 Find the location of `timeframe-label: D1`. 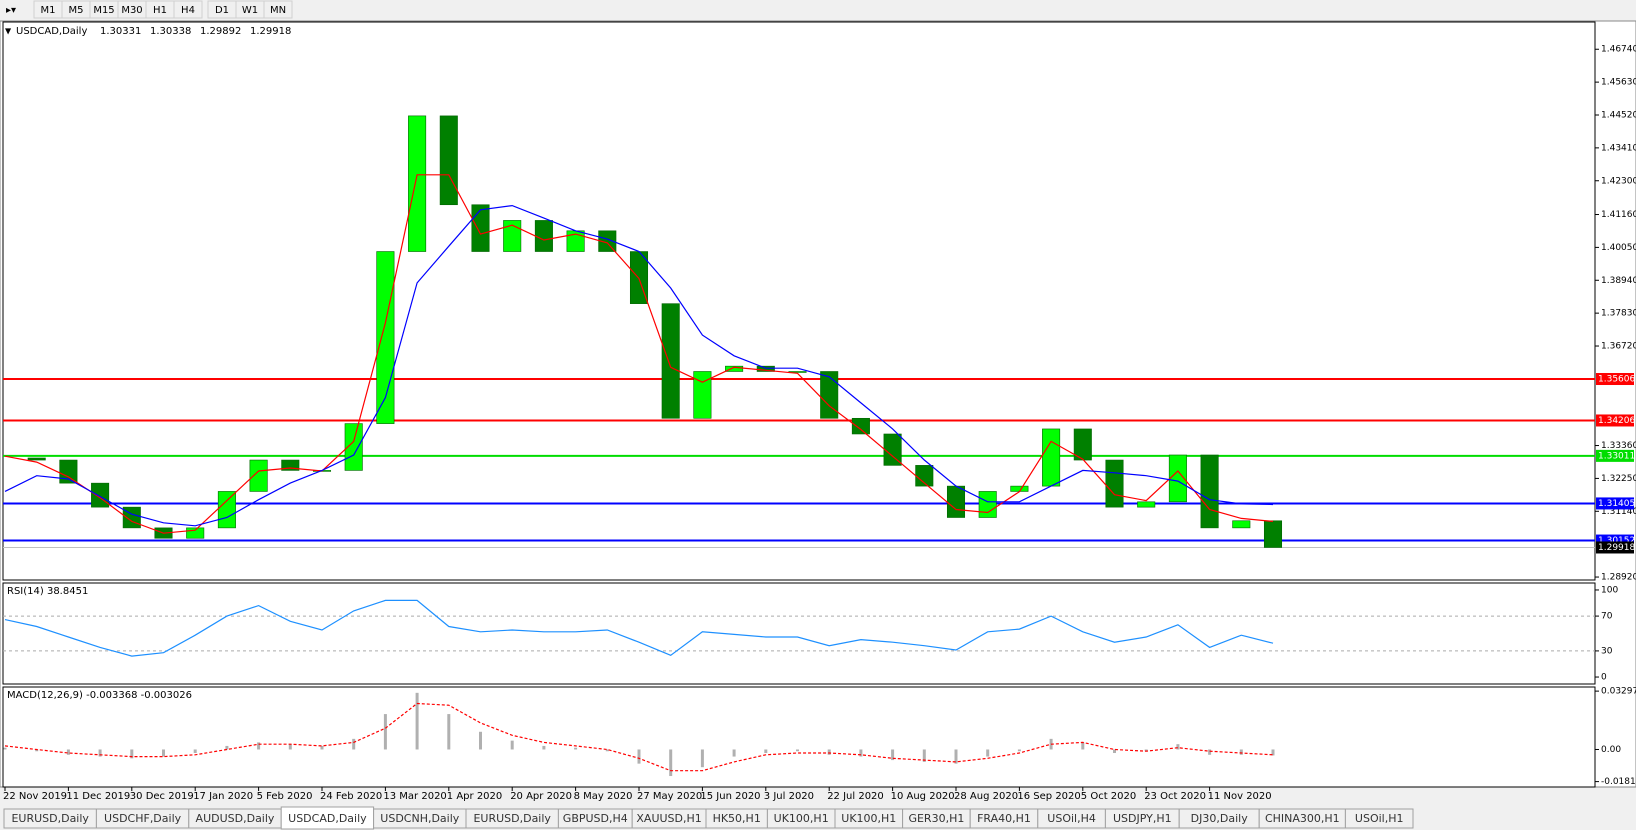

timeframe-label: D1 is located at coordinates (222, 10).